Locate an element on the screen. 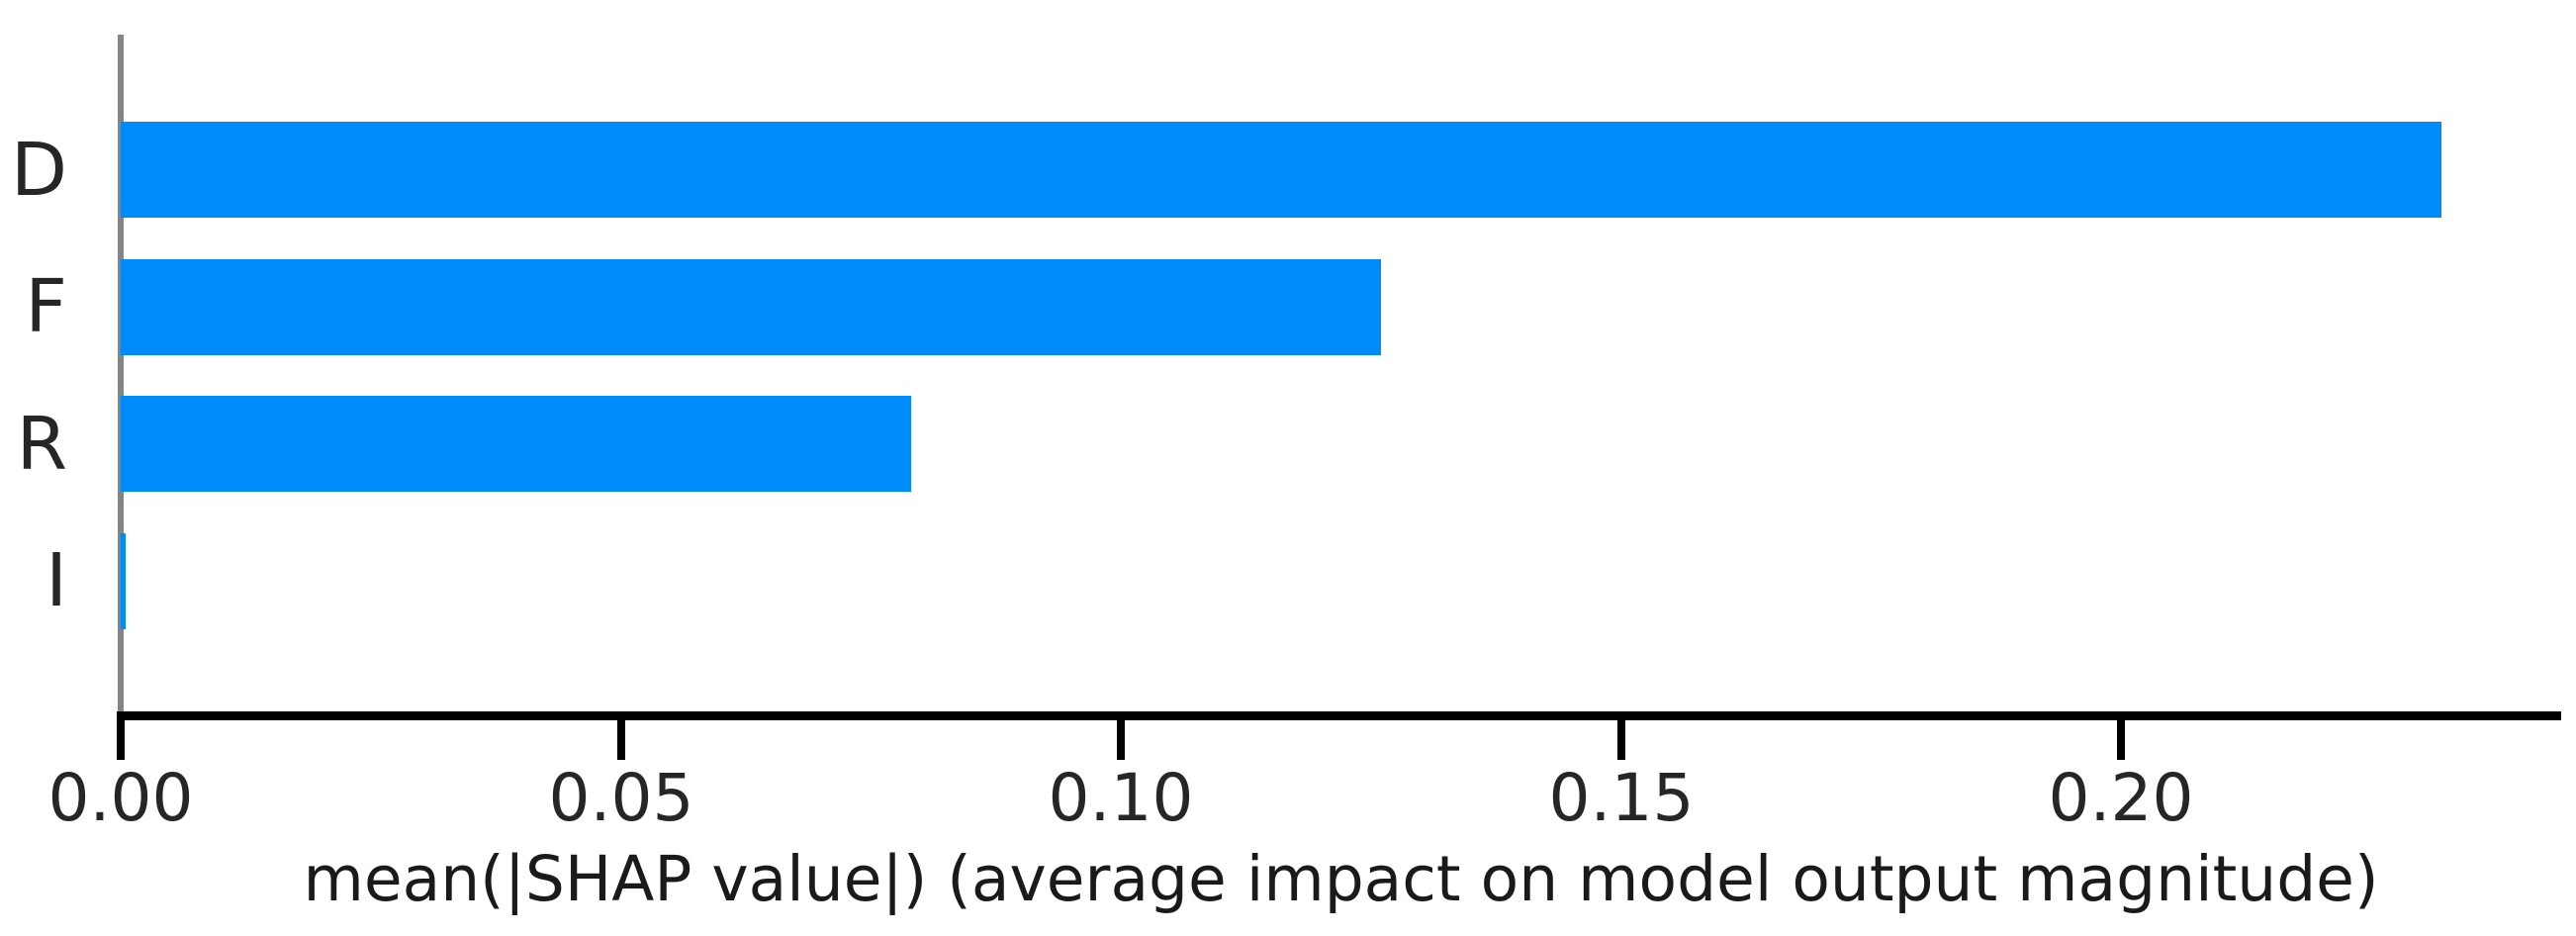 The height and width of the screenshot is (936, 2576). x-tick-label-0.05: 0.05 is located at coordinates (621, 798).